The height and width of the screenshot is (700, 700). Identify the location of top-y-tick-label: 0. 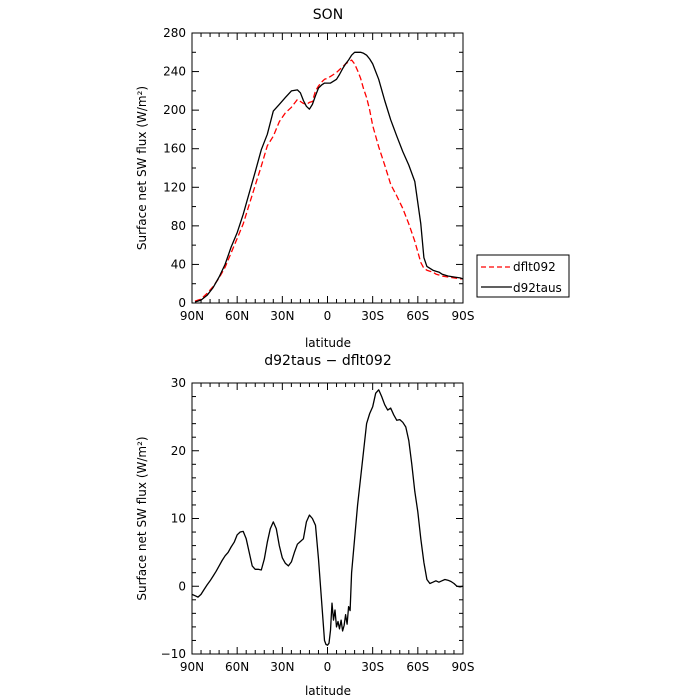
(182, 303).